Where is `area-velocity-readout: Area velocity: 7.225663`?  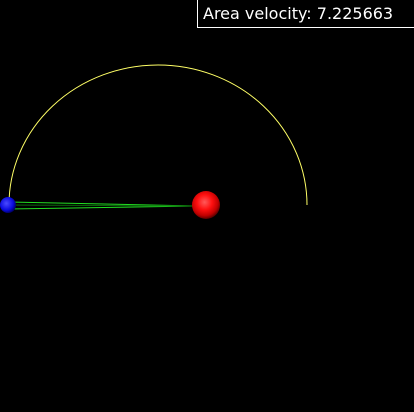
area-velocity-readout: Area velocity: 7.225663 is located at coordinates (305, 14).